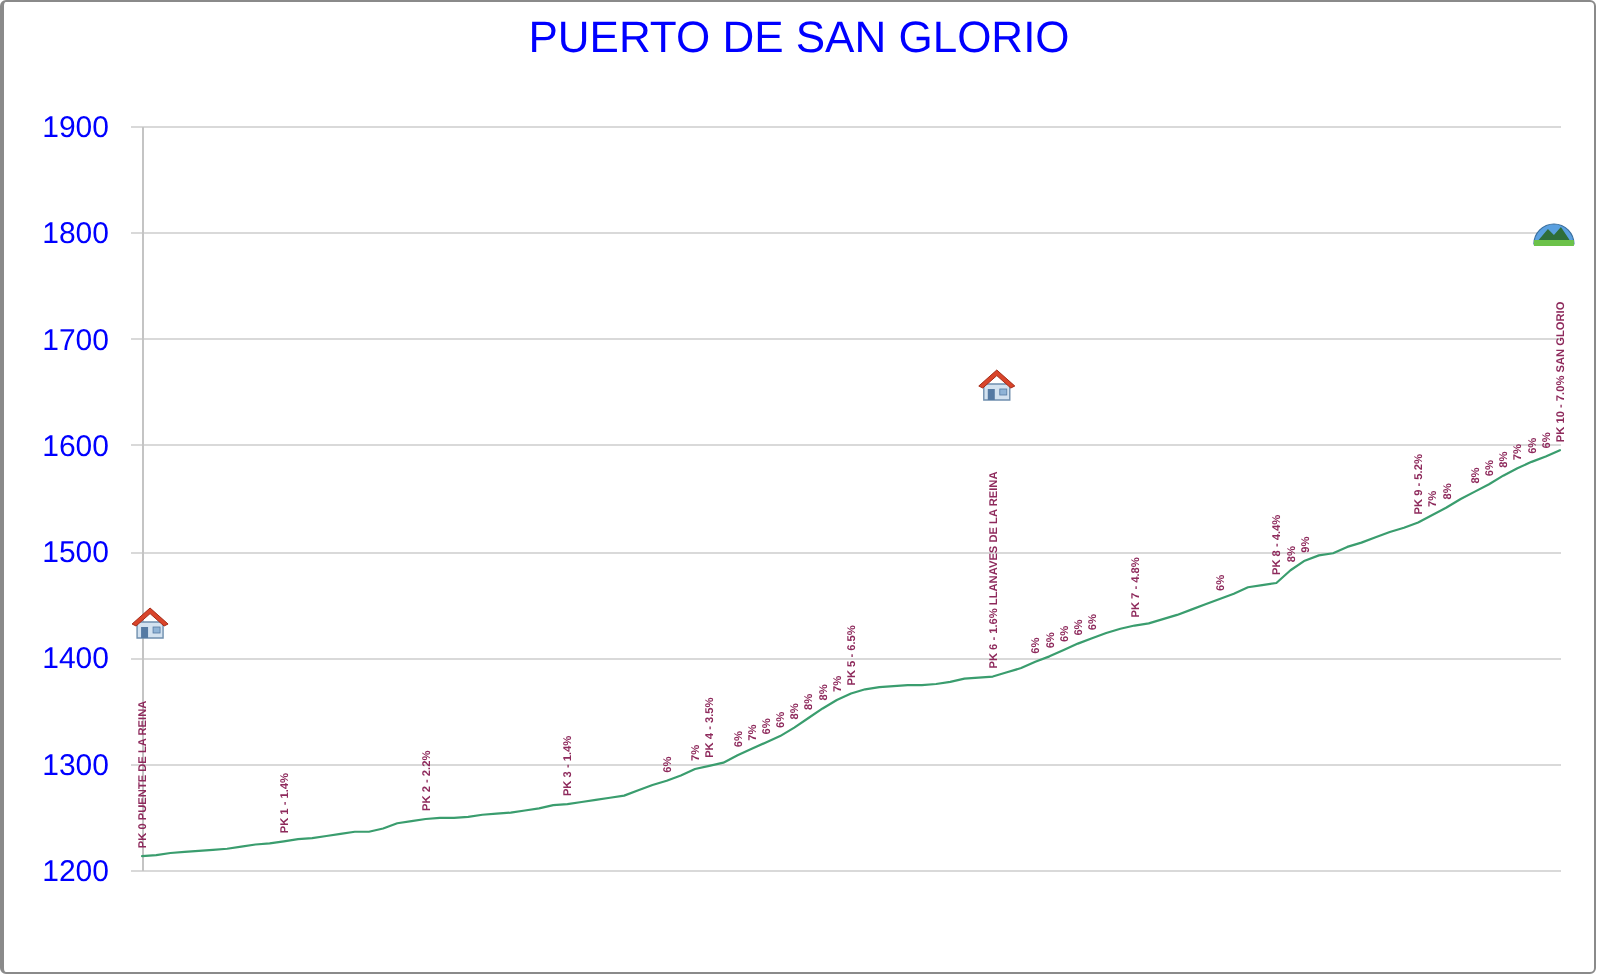 The width and height of the screenshot is (1600, 978). I want to click on y-tick-label: 1800, so click(75, 234).